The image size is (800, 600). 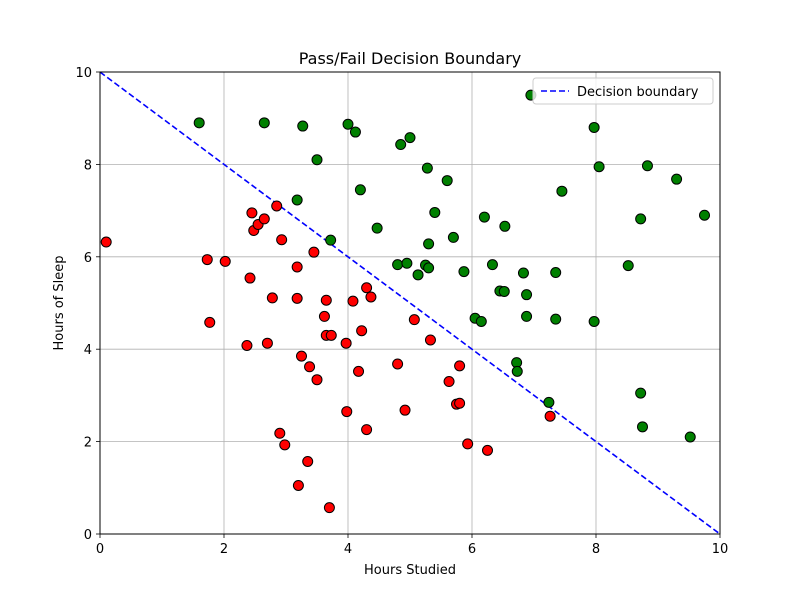 What do you see at coordinates (59, 303) in the screenshot?
I see `y-axis-label: Hours of Sleep` at bounding box center [59, 303].